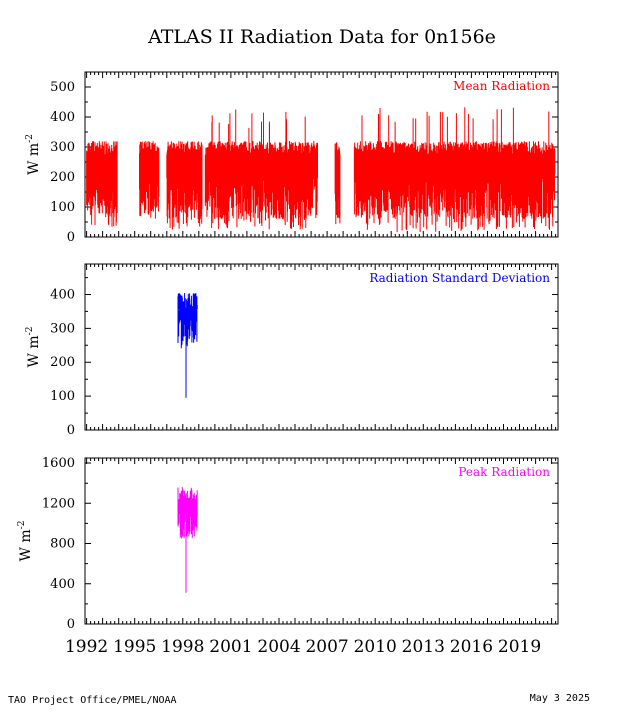  Describe the element at coordinates (58, 463) in the screenshot. I see `y-tick-label: 1600` at that location.